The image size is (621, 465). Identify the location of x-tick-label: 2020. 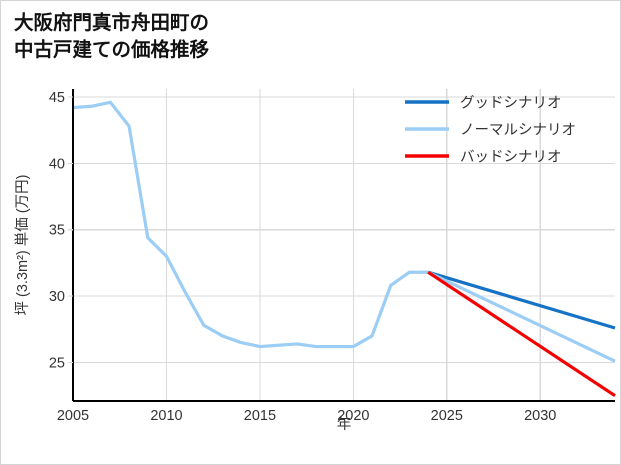
(353, 416).